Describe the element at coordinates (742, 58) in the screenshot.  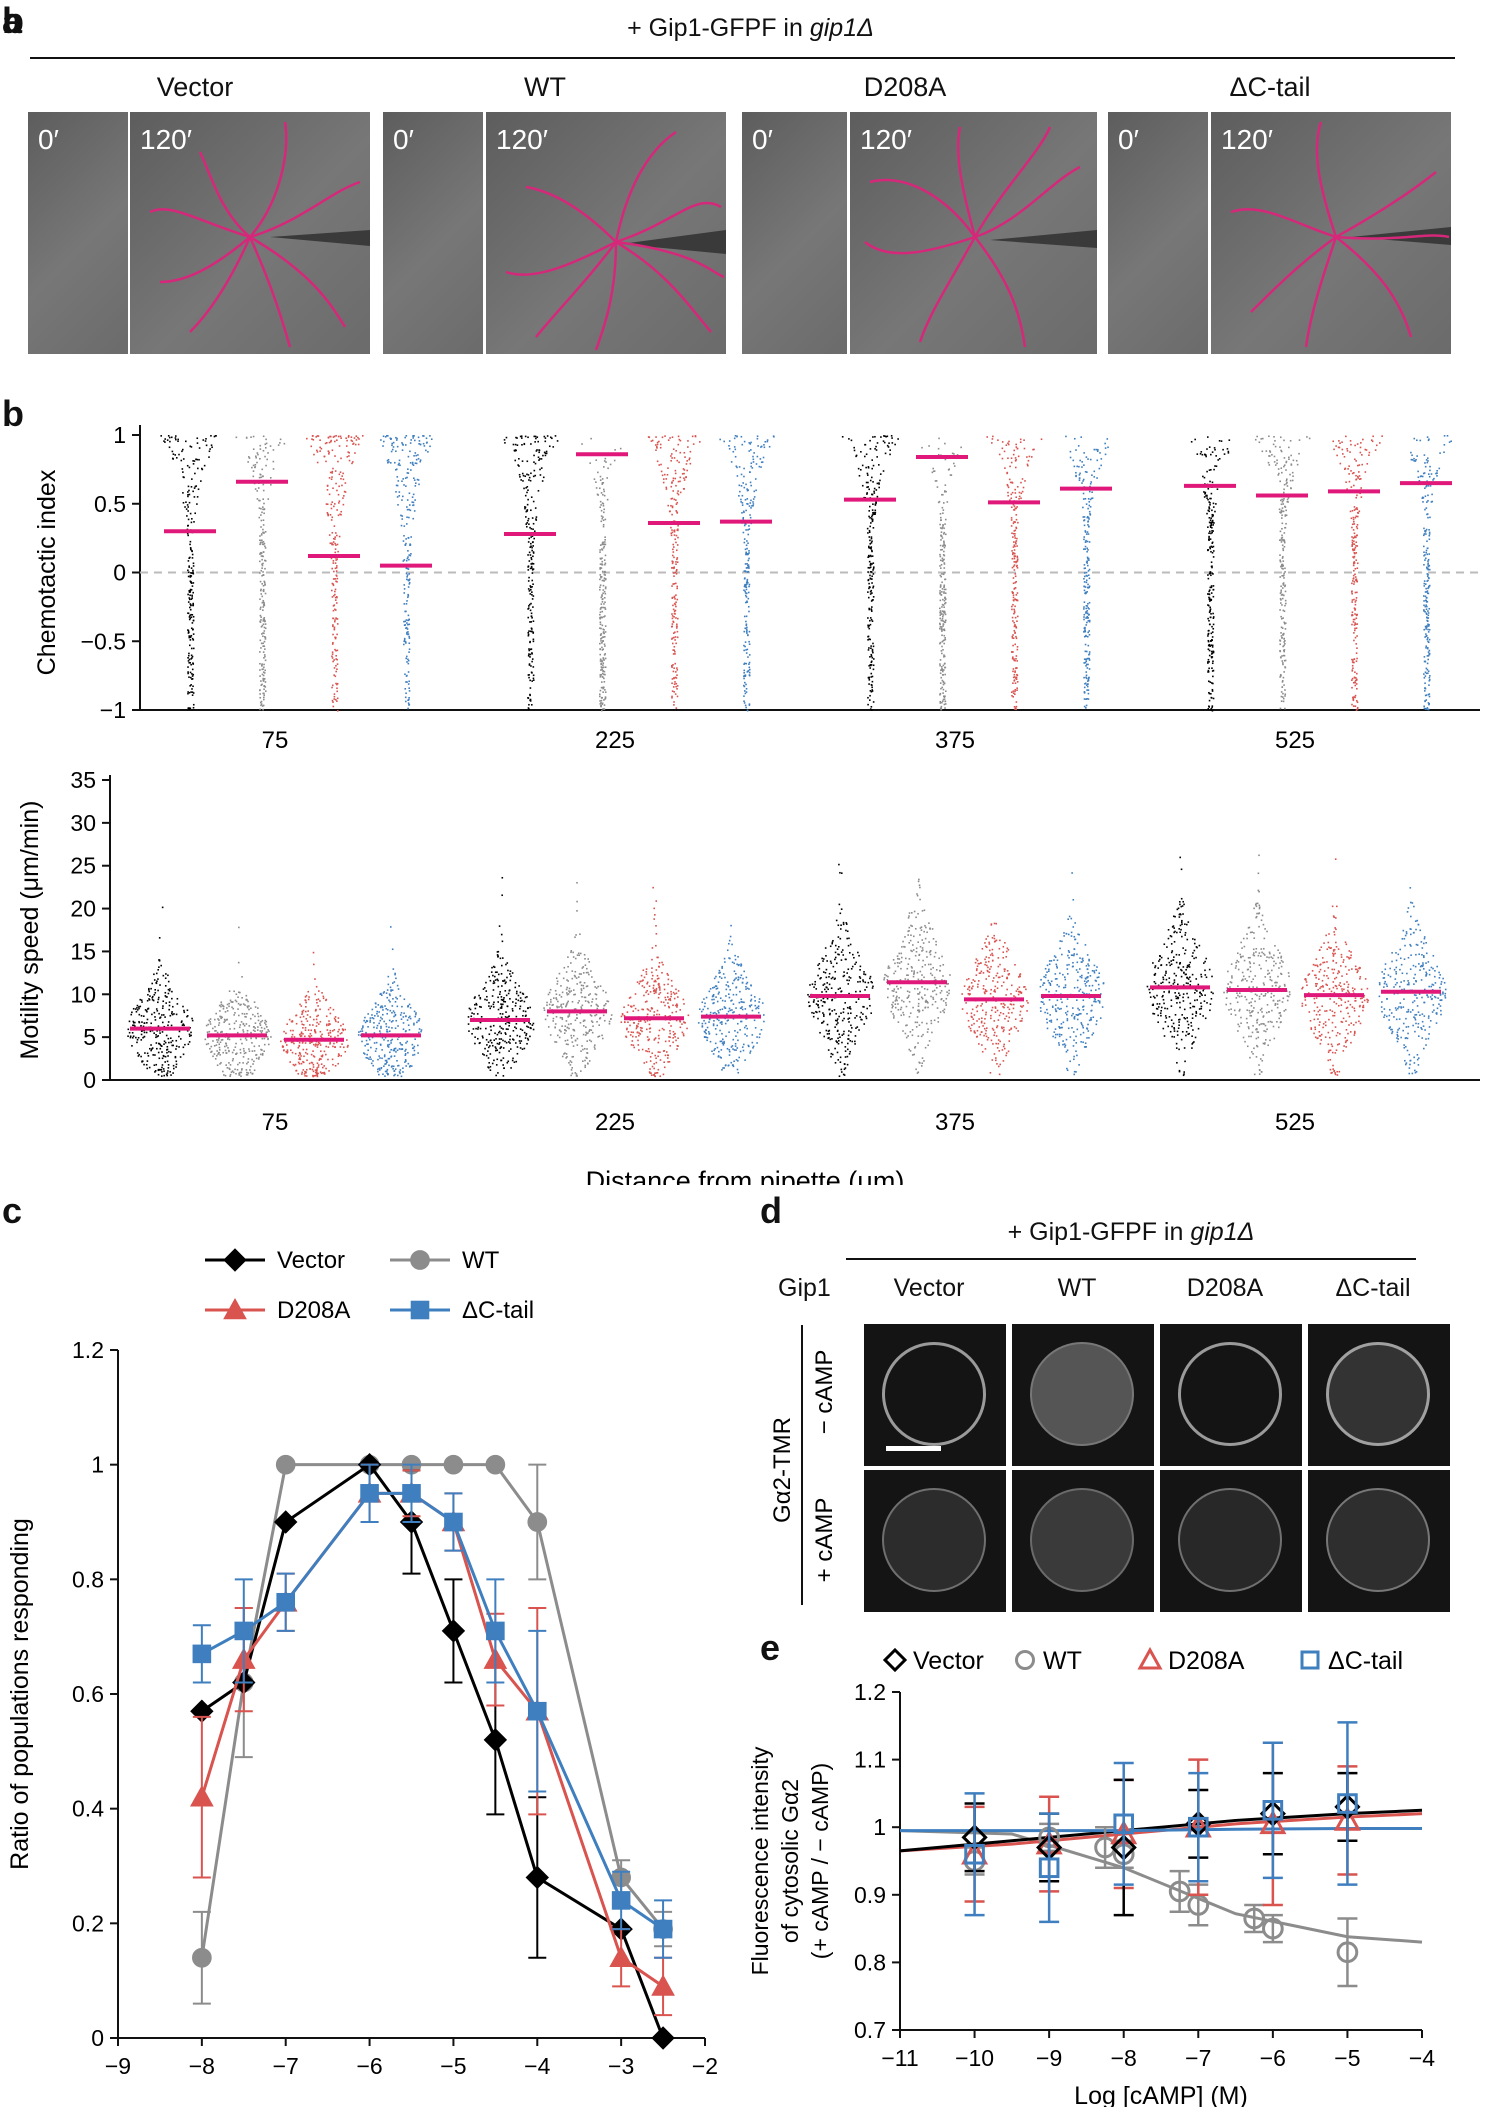
I see `panel-a-rule` at that location.